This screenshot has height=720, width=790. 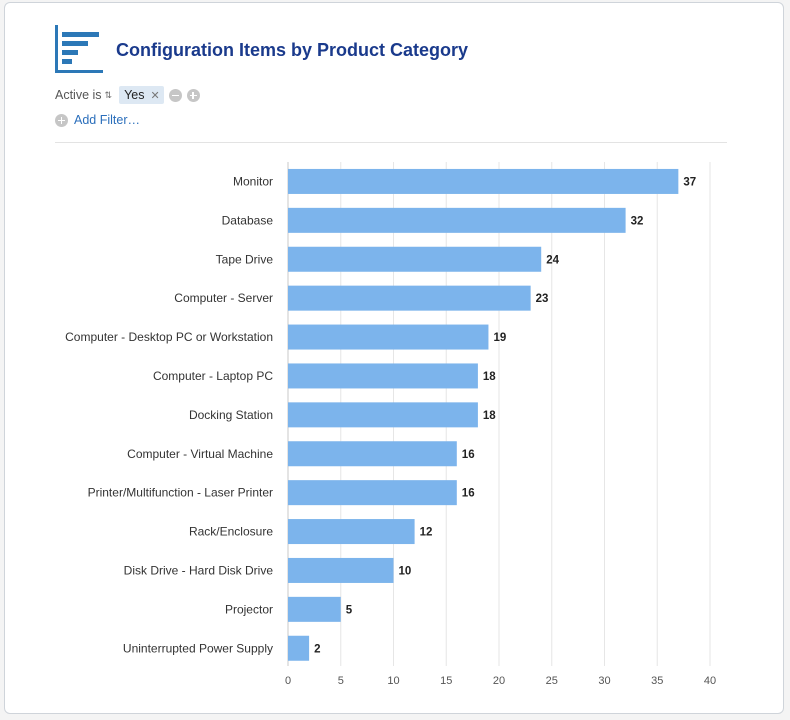 What do you see at coordinates (155, 95) in the screenshot?
I see `remove-value-icon: ✕` at bounding box center [155, 95].